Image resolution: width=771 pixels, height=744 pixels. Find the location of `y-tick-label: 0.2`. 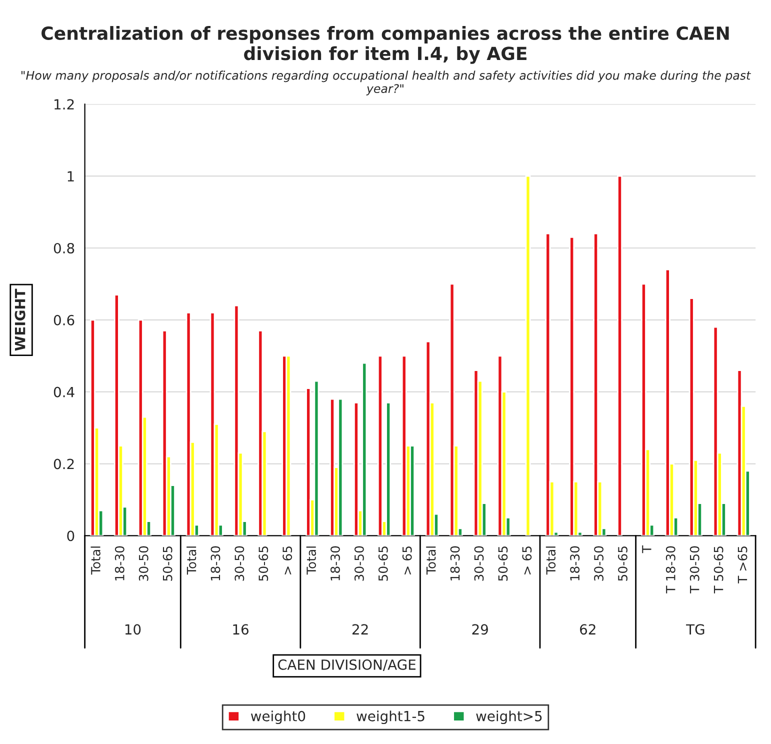

y-tick-label: 0.2 is located at coordinates (64, 464).